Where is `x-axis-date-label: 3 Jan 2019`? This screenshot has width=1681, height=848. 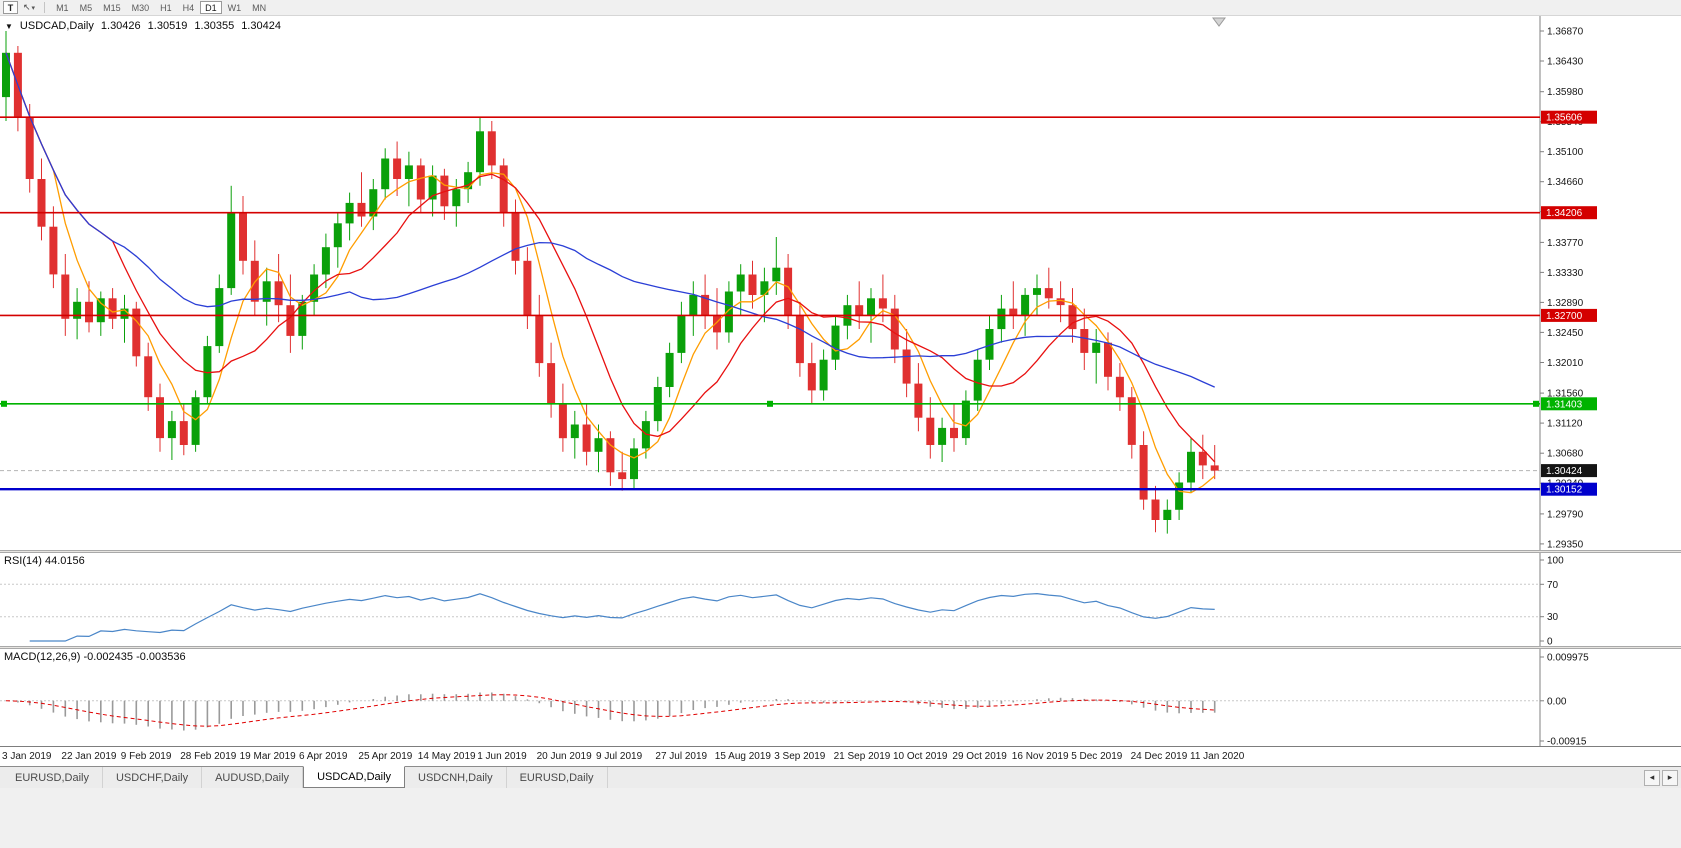 x-axis-date-label: 3 Jan 2019 is located at coordinates (27, 756).